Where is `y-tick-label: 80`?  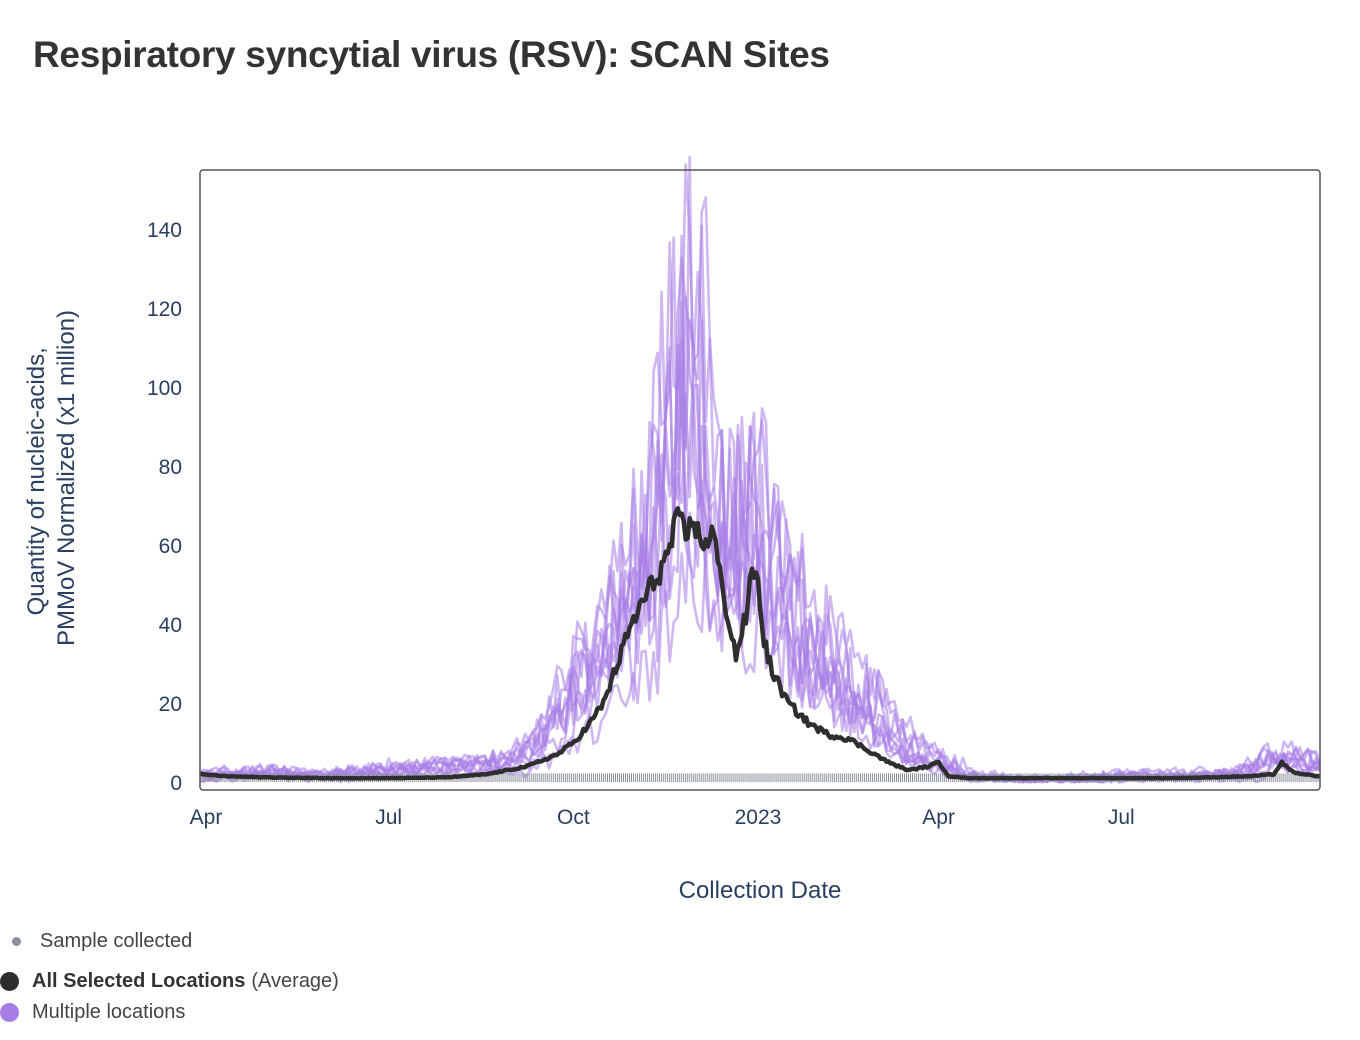
y-tick-label: 80 is located at coordinates (170, 467).